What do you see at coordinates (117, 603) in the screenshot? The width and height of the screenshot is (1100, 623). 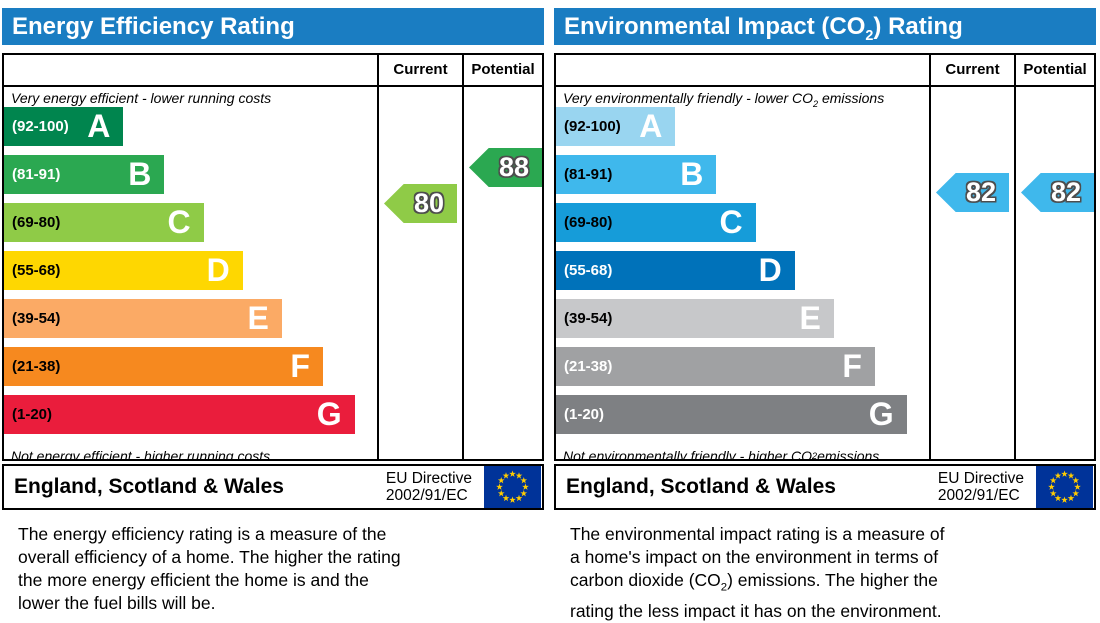 I see `description-line: lower the fuel bills will be.` at bounding box center [117, 603].